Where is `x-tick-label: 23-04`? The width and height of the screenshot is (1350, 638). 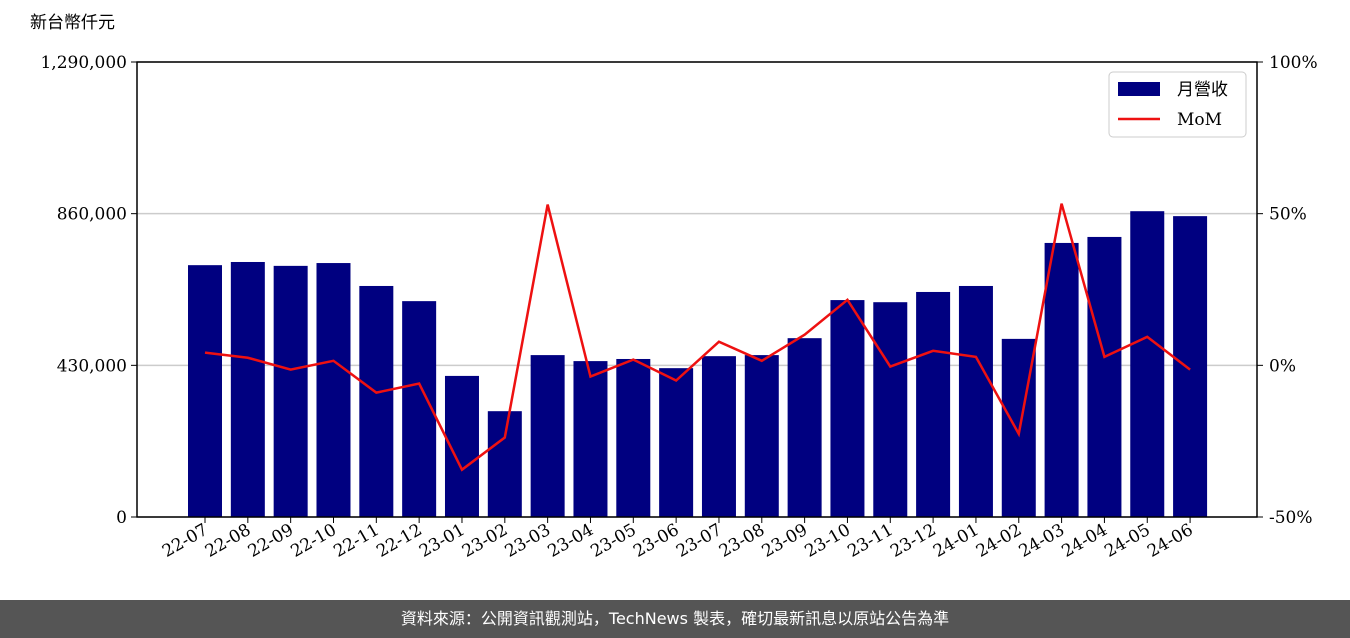 x-tick-label: 23-04 is located at coordinates (571, 541).